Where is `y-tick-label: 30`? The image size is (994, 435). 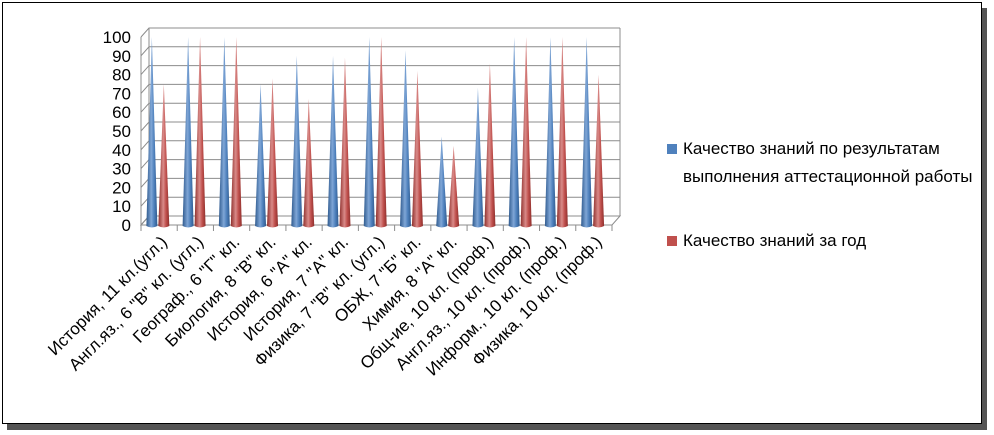
y-tick-label: 30 is located at coordinates (121, 169).